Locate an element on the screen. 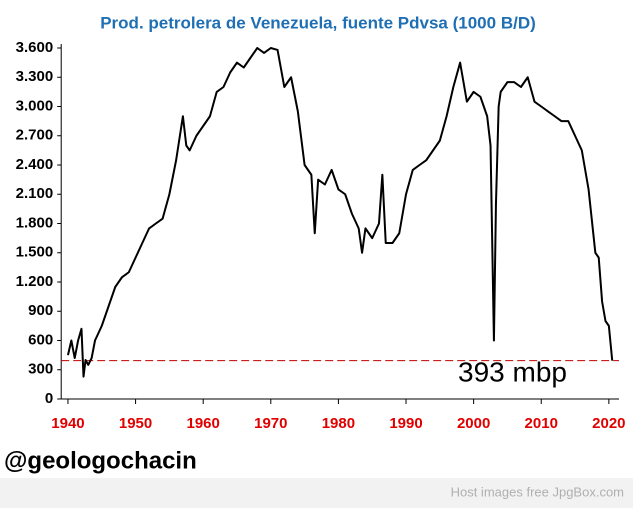  y-tick-label: 3.000 is located at coordinates (35, 105).